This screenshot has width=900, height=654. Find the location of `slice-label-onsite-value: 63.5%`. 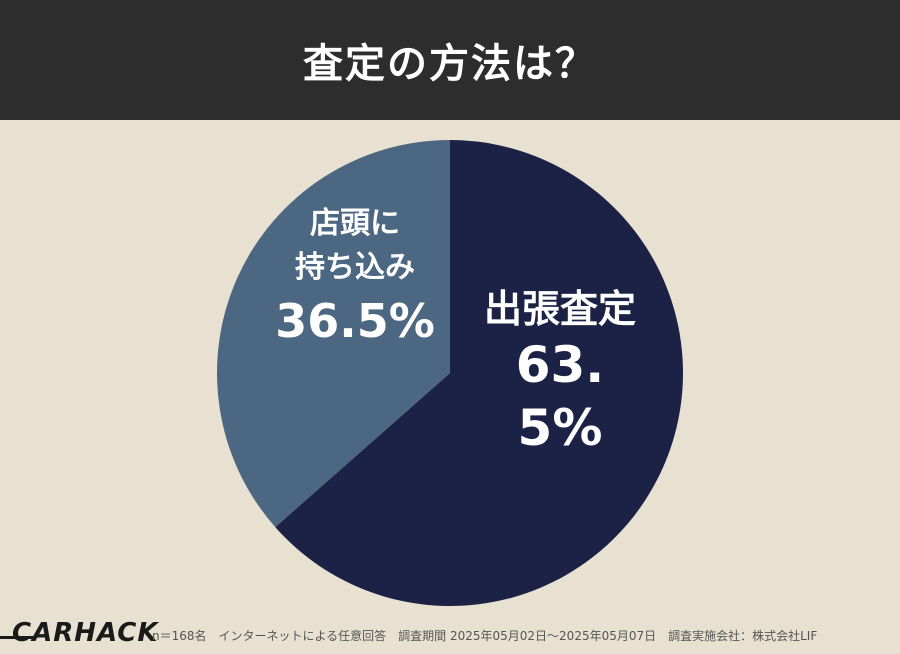

slice-label-onsite-value: 63.5% is located at coordinates (560, 396).